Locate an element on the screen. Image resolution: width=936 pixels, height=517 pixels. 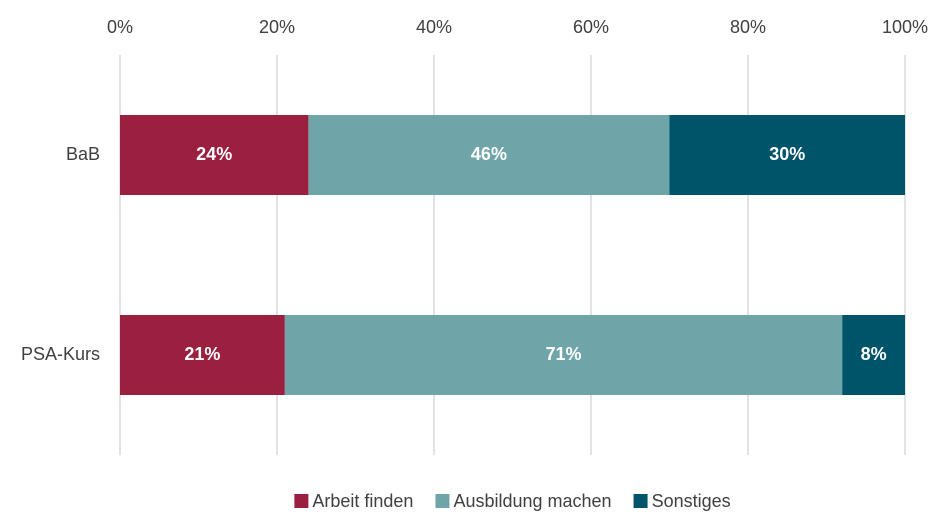
value-label: 21% is located at coordinates (202, 354).